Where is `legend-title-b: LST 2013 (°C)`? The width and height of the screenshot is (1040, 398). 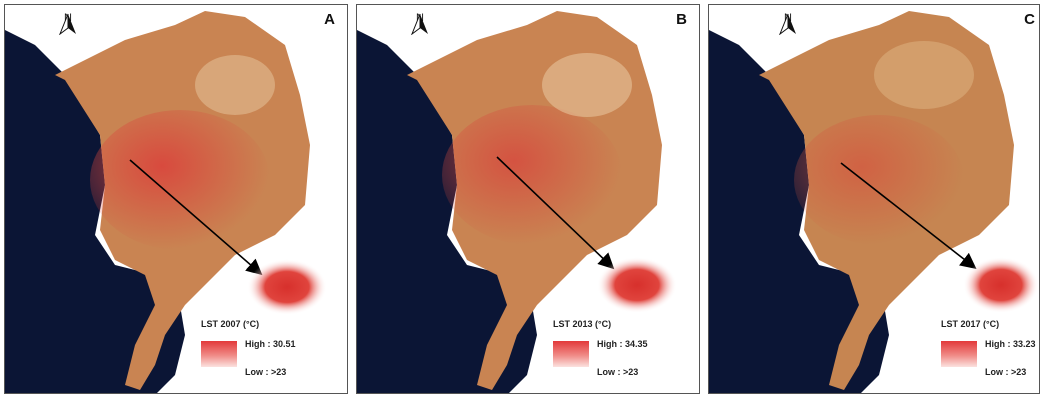
legend-title-b: LST 2013 (°C) is located at coordinates (582, 324).